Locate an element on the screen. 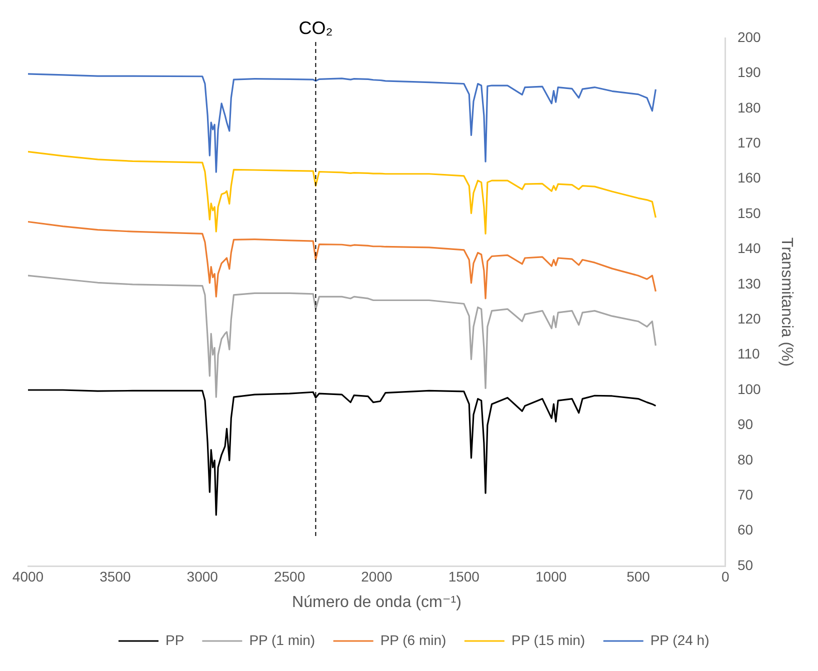 This screenshot has height=671, width=818. y-tick-label: 80 is located at coordinates (745, 459).